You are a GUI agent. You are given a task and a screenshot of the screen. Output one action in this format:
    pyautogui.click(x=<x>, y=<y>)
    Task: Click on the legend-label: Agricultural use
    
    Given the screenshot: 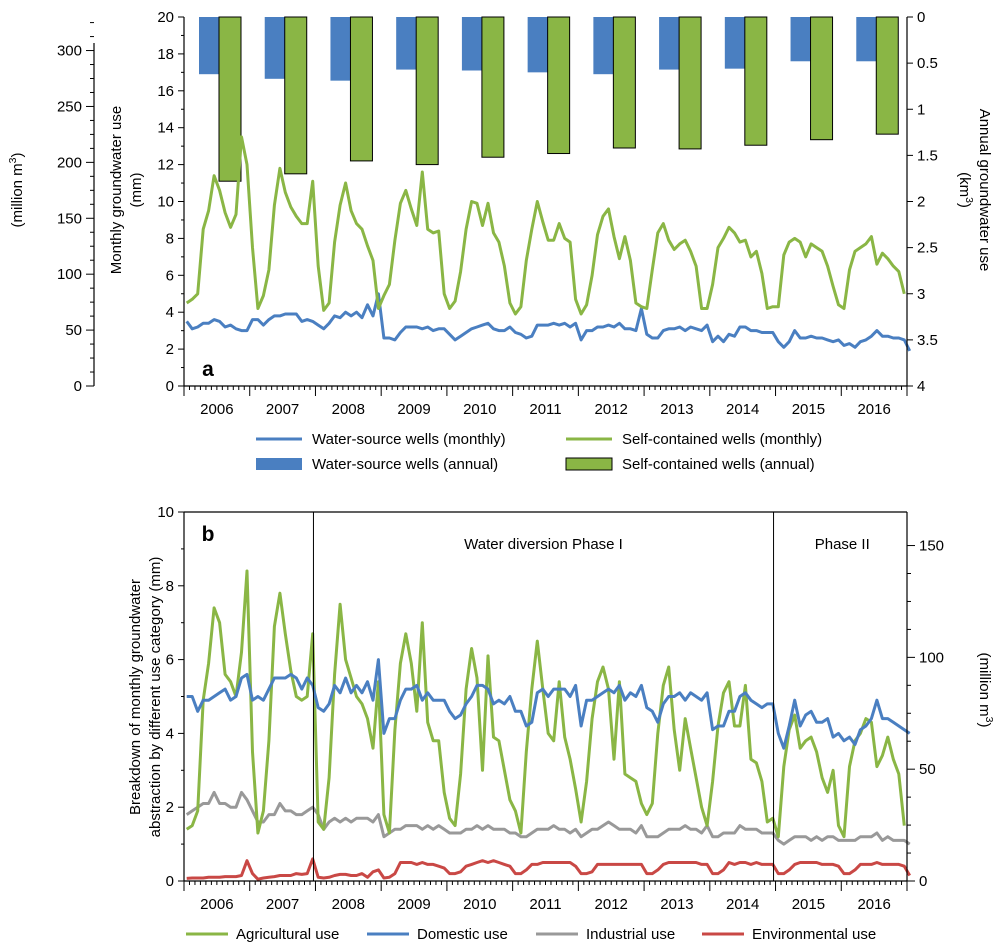 What is the action you would take?
    pyautogui.click(x=287, y=934)
    